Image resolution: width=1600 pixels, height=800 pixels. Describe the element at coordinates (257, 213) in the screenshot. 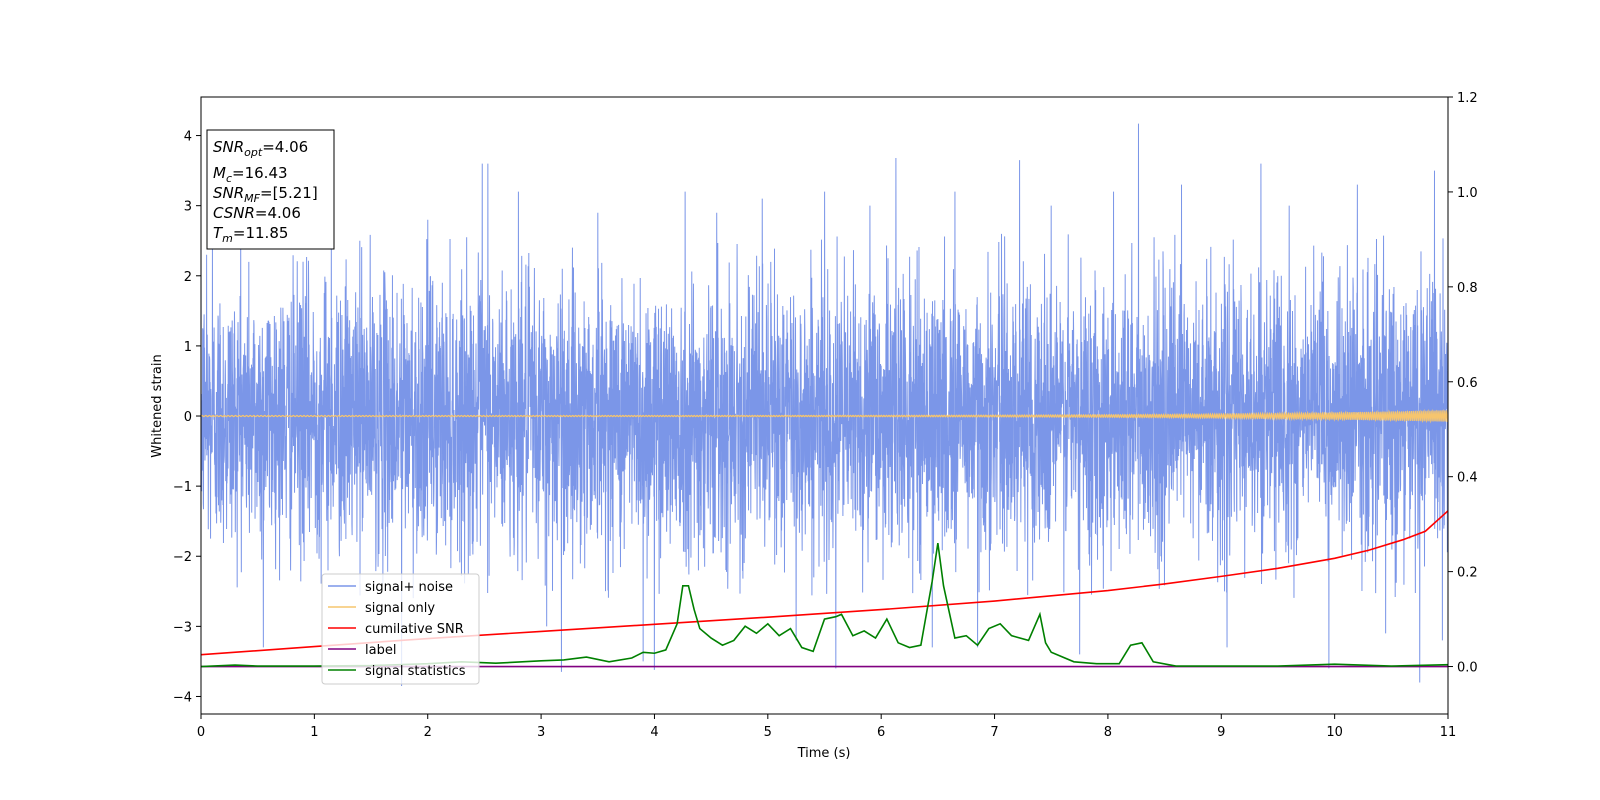

I see `annotation-line: CSNR=4.06` at that location.